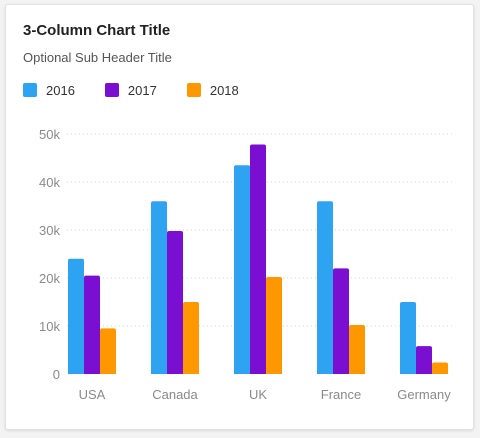 This screenshot has height=438, width=480. What do you see at coordinates (341, 394) in the screenshot?
I see `x-tick-label-france: France` at bounding box center [341, 394].